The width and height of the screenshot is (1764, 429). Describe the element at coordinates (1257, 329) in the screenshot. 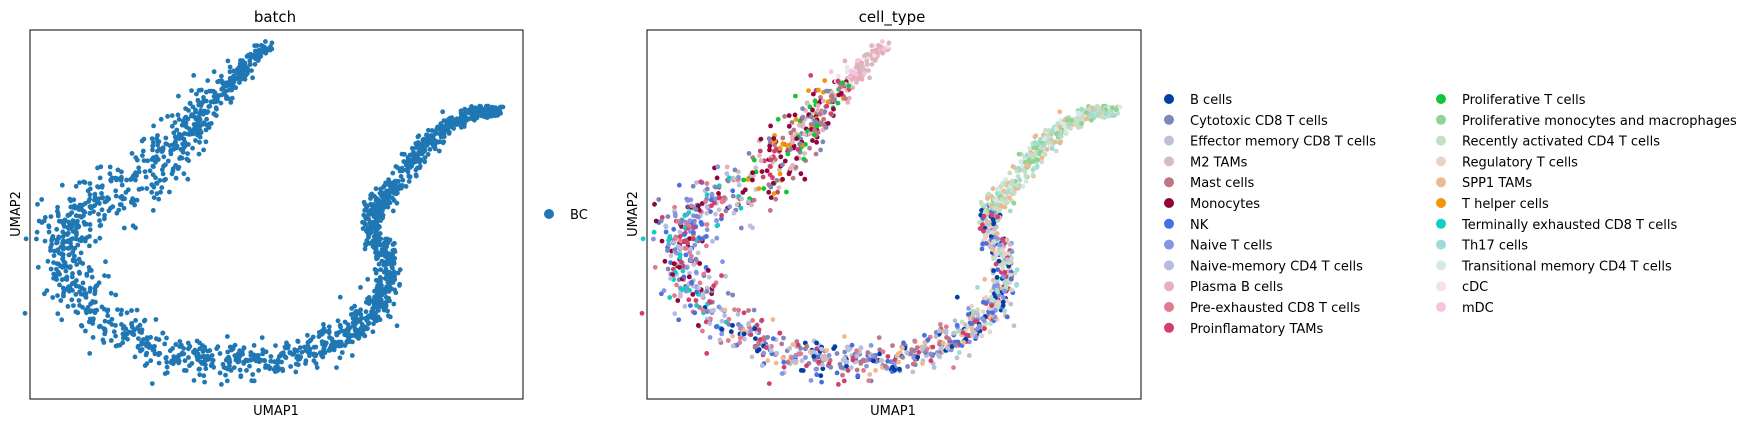

I see `cell-type-legend-label: Proinflamatory TAMs` at that location.